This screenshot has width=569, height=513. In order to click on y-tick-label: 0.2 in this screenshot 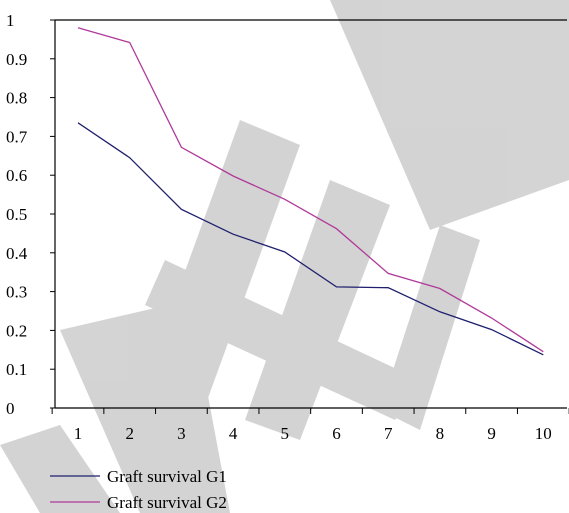, I will do `click(16, 330)`.